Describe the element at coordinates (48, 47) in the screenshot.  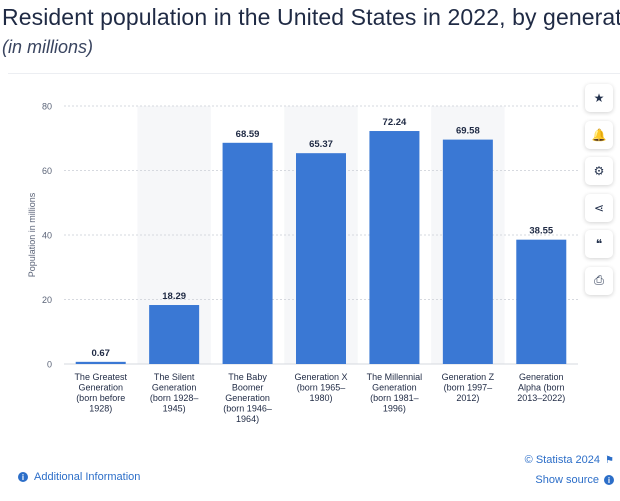
I see `page-subtitle: (in millions)` at that location.